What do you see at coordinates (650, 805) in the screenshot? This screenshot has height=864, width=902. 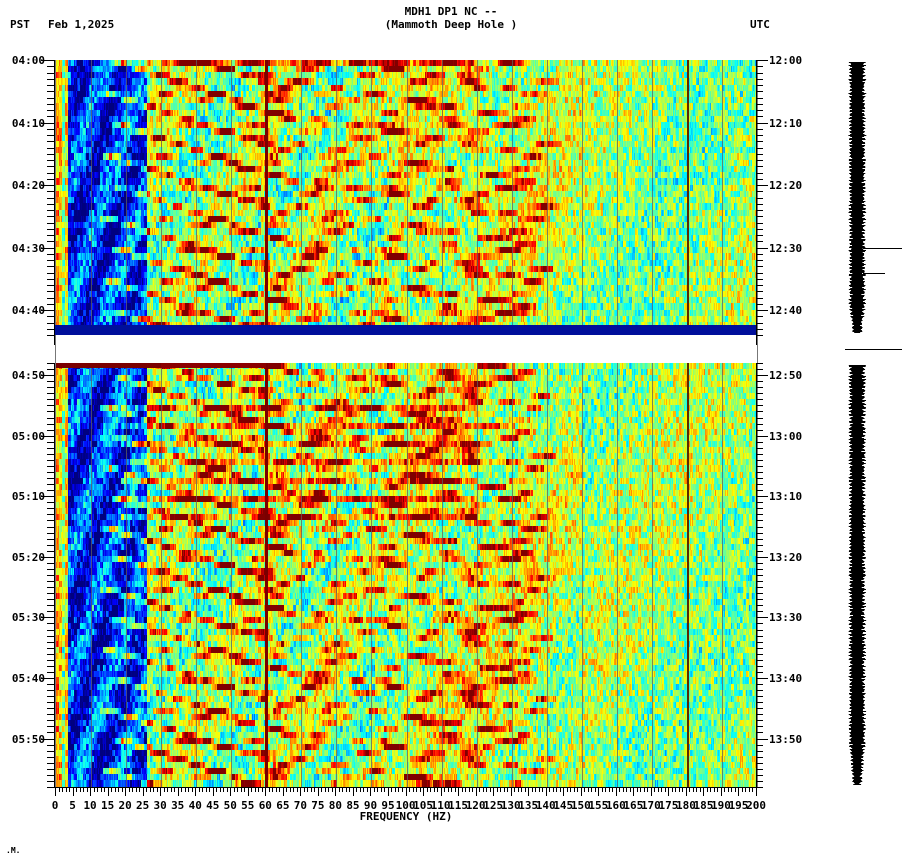 I see `frequency-label: 170` at bounding box center [650, 805].